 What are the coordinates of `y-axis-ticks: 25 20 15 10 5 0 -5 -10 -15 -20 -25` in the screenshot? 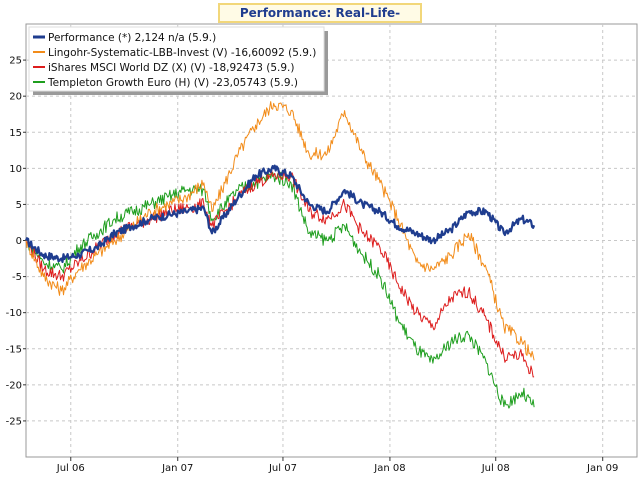 It's located at (16, 241).